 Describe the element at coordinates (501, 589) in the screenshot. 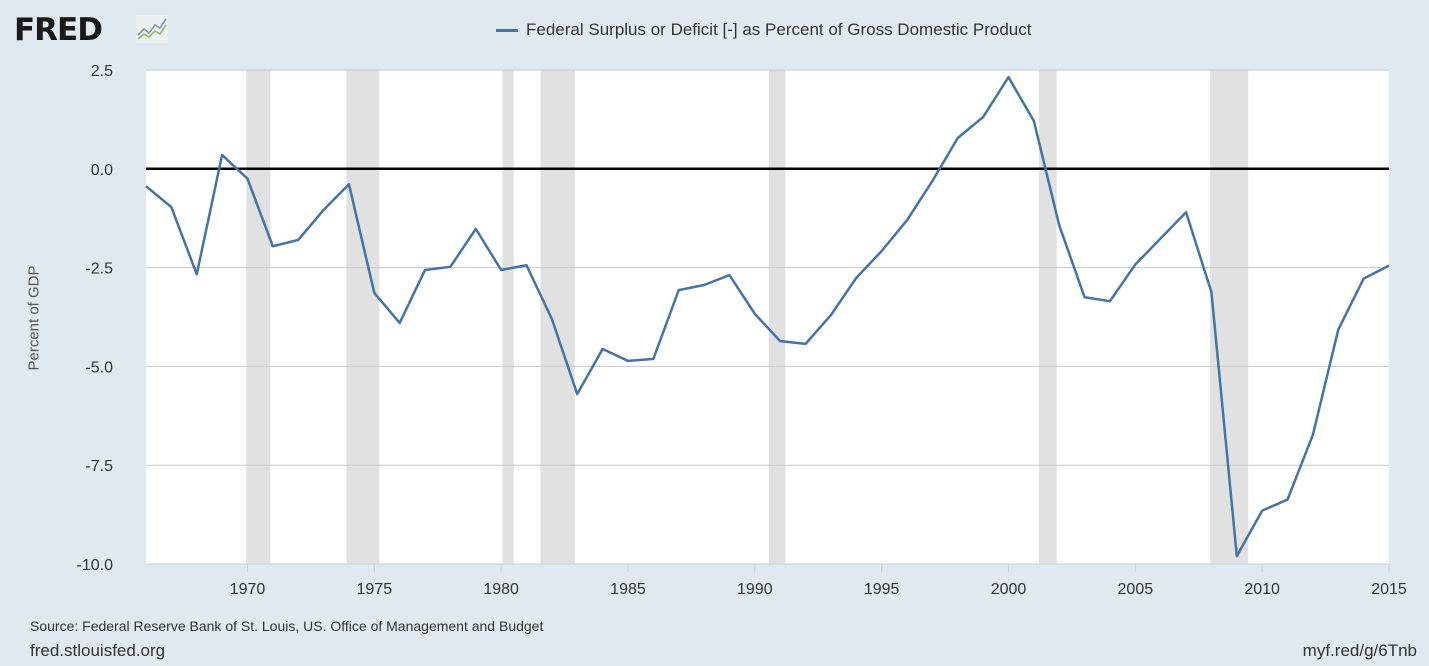

I see `x-tick-label: 1980` at that location.